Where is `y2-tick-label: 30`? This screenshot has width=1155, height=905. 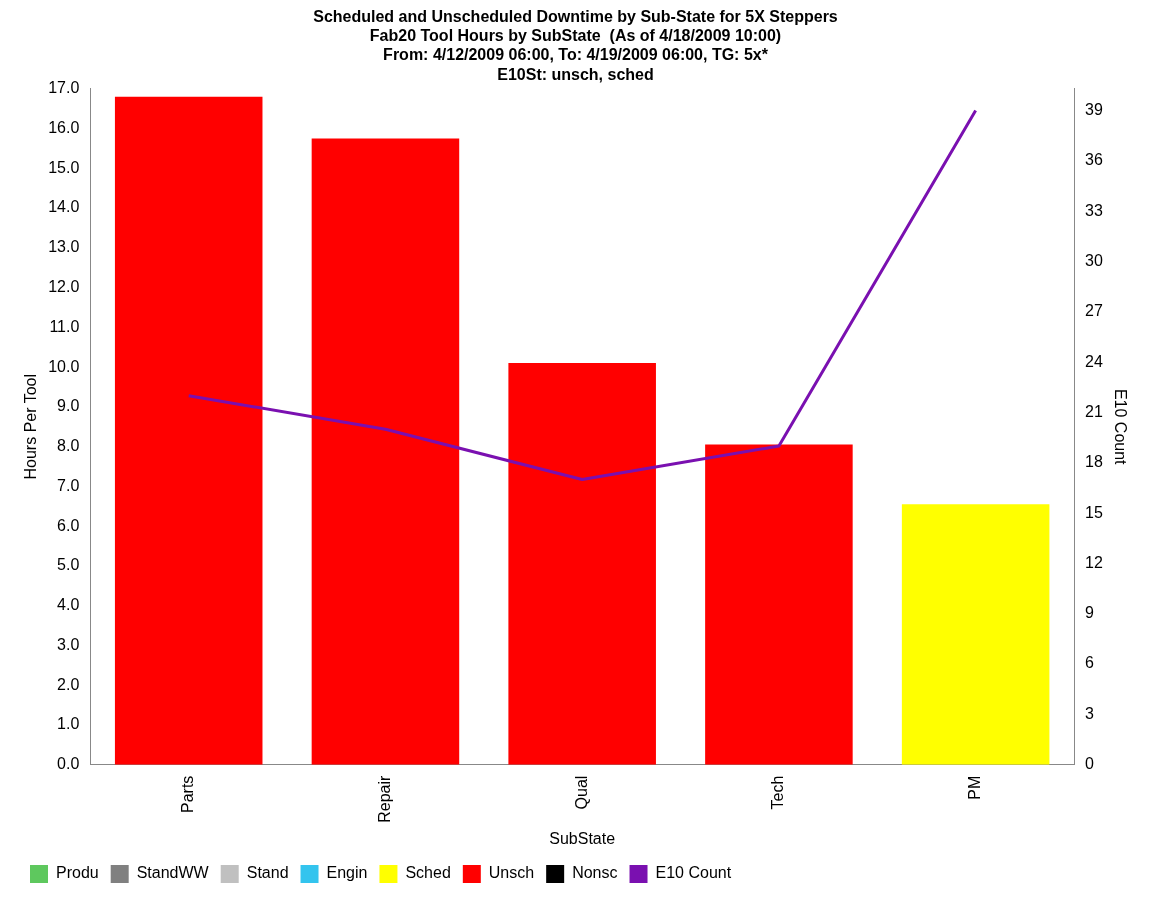
y2-tick-label: 30 is located at coordinates (1094, 260).